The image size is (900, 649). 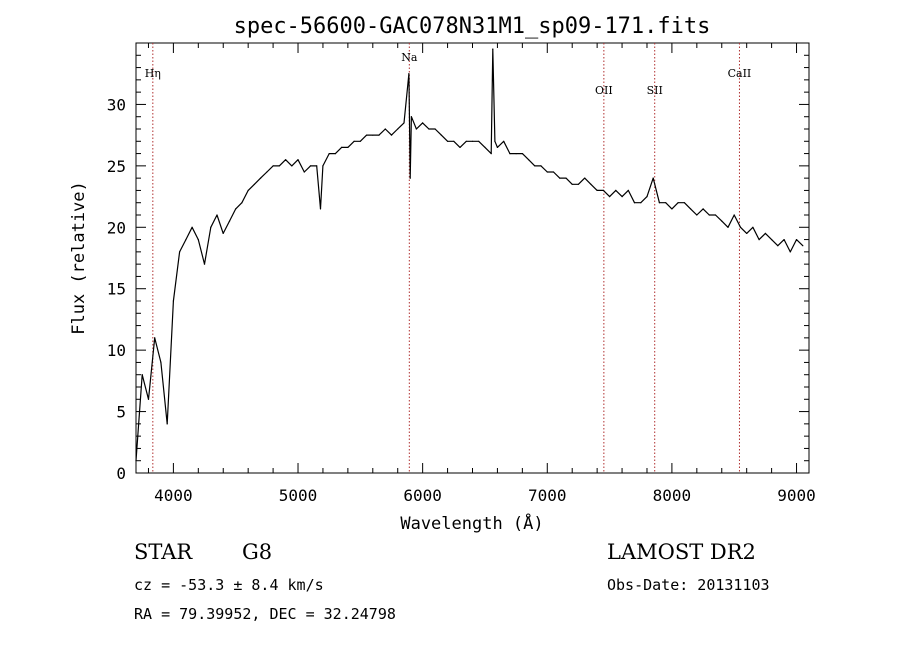 What do you see at coordinates (79, 258) in the screenshot?
I see `y-axis-label: Flux (relative)` at bounding box center [79, 258].